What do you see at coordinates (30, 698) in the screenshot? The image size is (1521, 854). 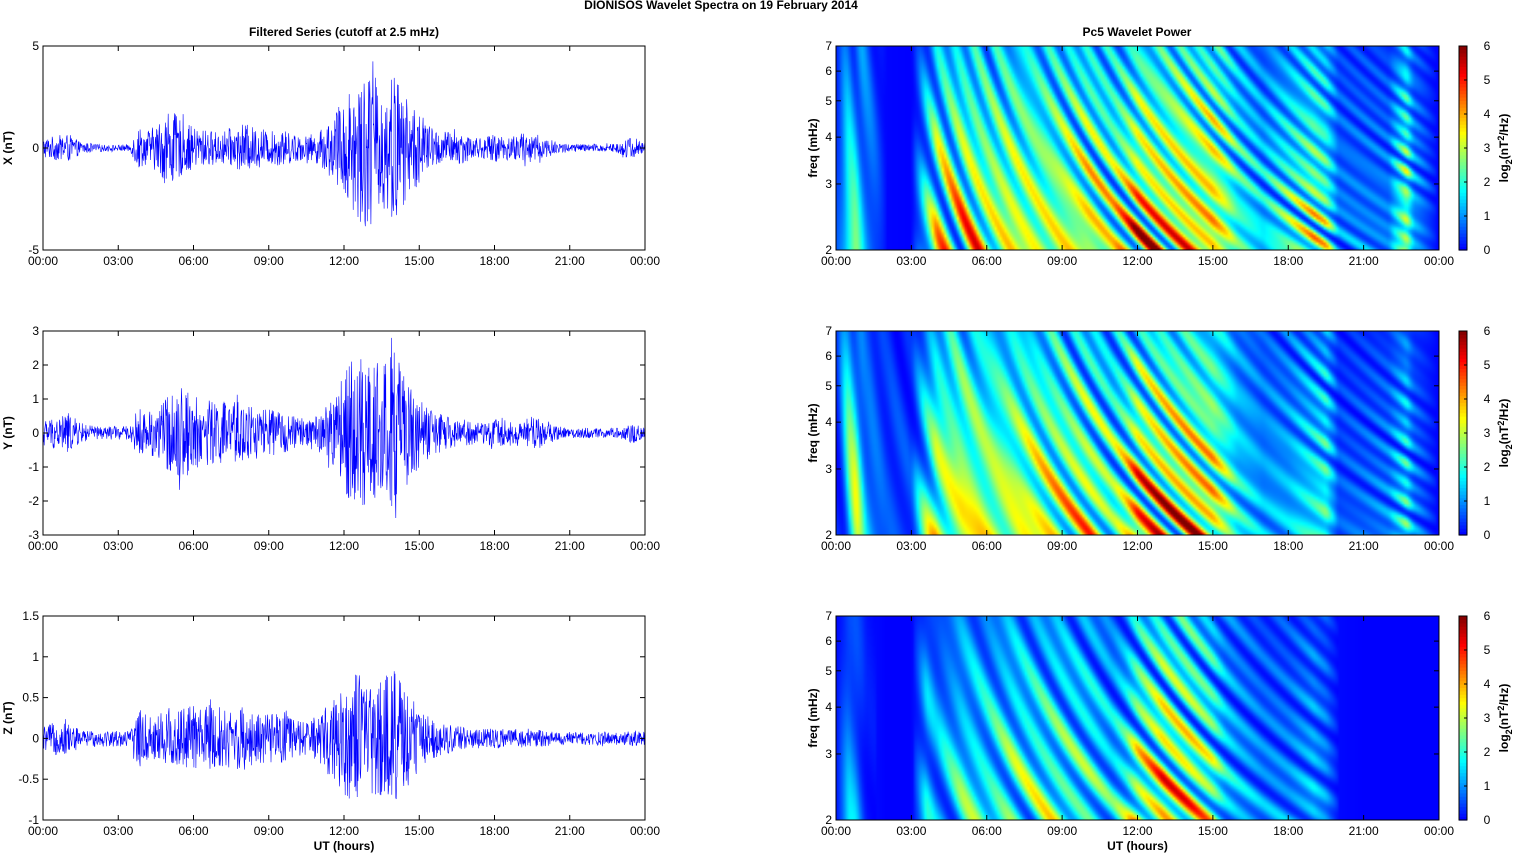 I see `series-z-ytick-label: 0.5` at bounding box center [30, 698].